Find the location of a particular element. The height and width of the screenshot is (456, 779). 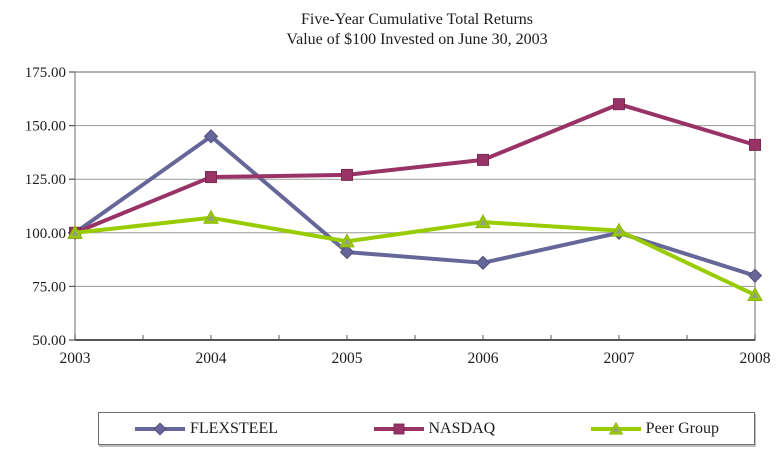

chart-legend: FLEXSTEEL NASDAQ Peer Group is located at coordinates (426, 428).